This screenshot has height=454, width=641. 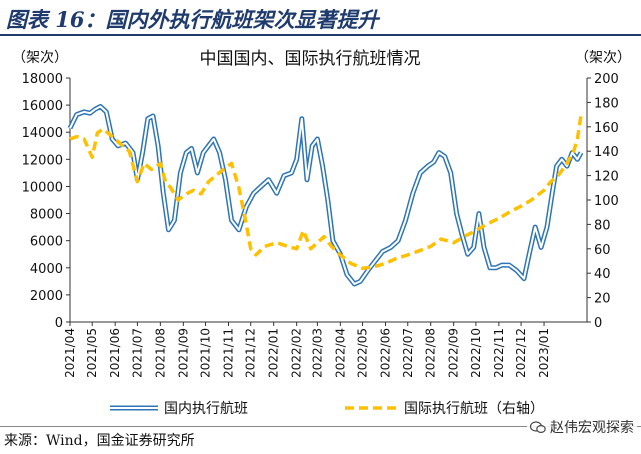 I want to click on y-left-unit-label: （架次）, so click(x=40, y=58).